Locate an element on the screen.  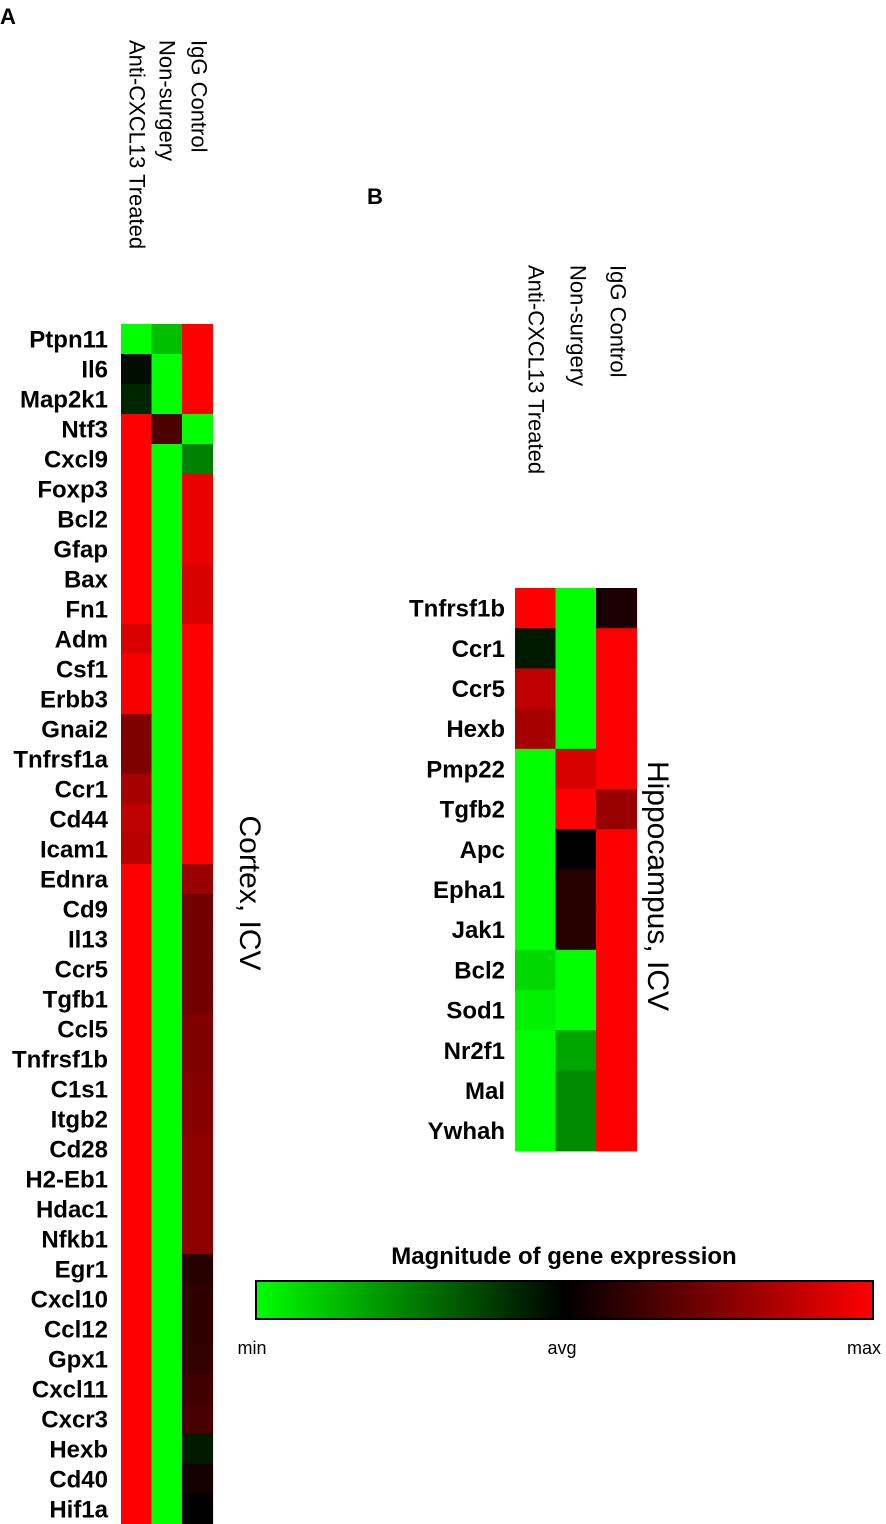
gene-label: Nfkb1 is located at coordinates (74, 1240).